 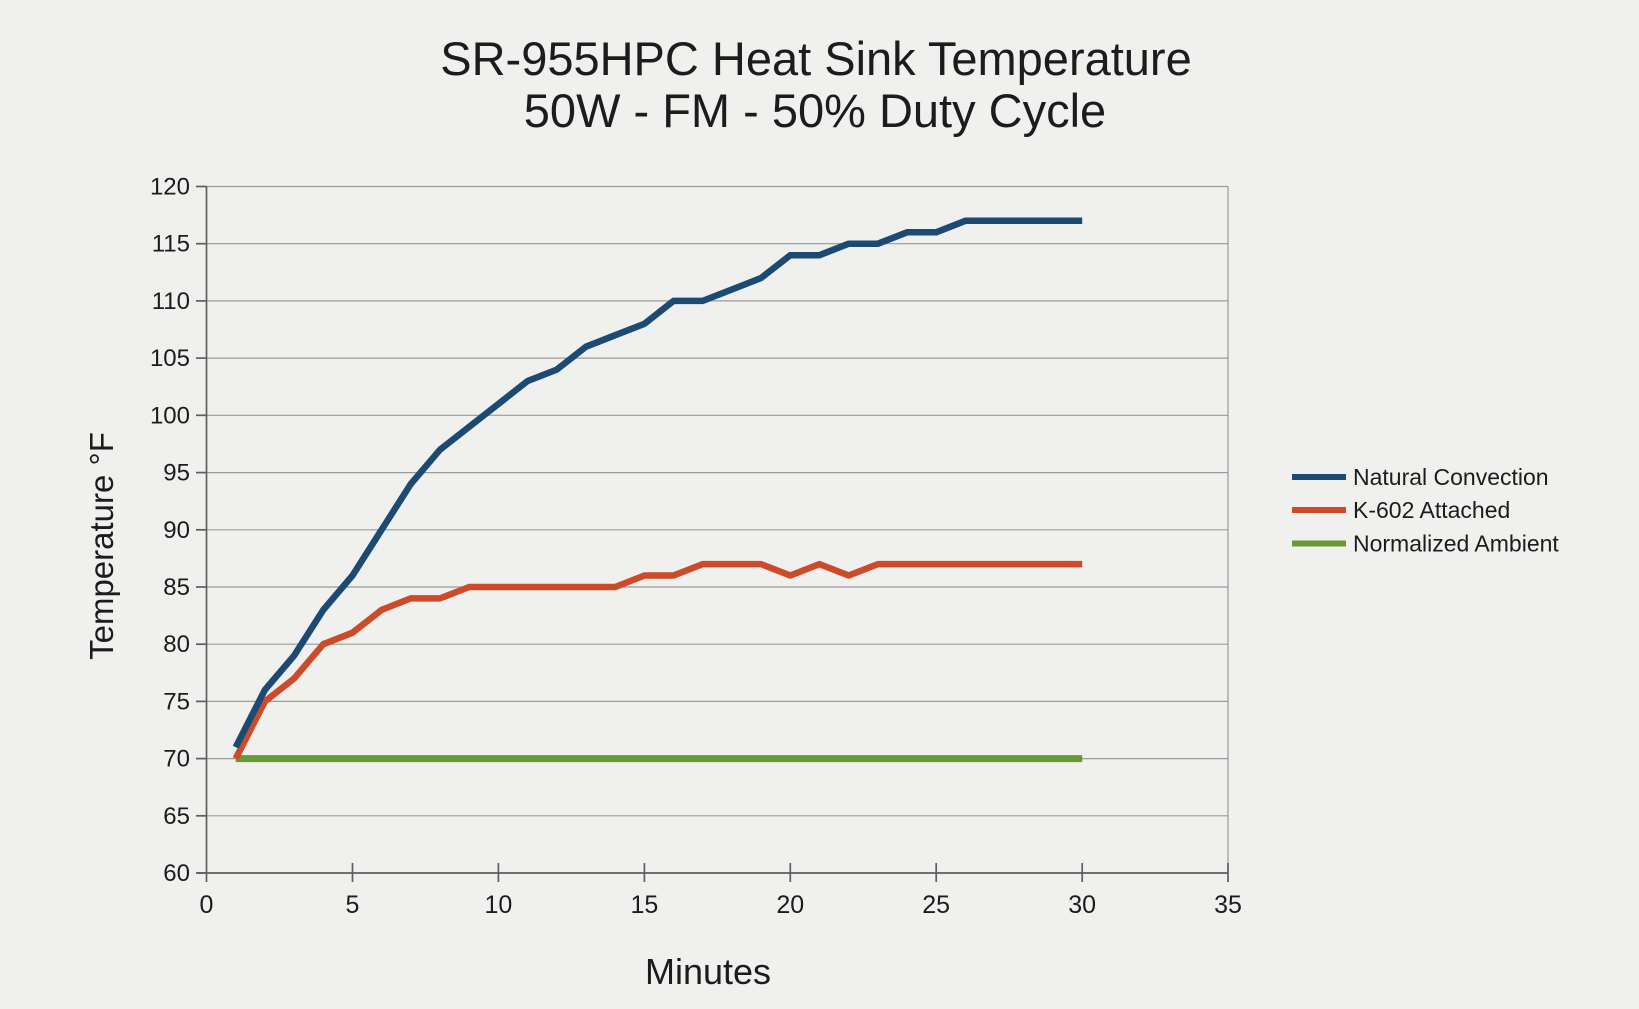 What do you see at coordinates (170, 187) in the screenshot?
I see `svg-text: 120` at bounding box center [170, 187].